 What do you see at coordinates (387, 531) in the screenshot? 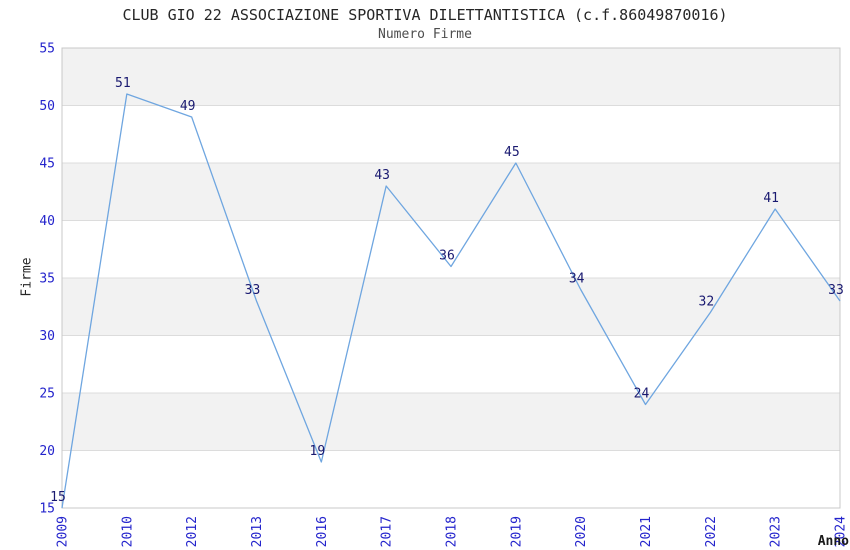
I see `x-tick-label: 2017` at bounding box center [387, 531].